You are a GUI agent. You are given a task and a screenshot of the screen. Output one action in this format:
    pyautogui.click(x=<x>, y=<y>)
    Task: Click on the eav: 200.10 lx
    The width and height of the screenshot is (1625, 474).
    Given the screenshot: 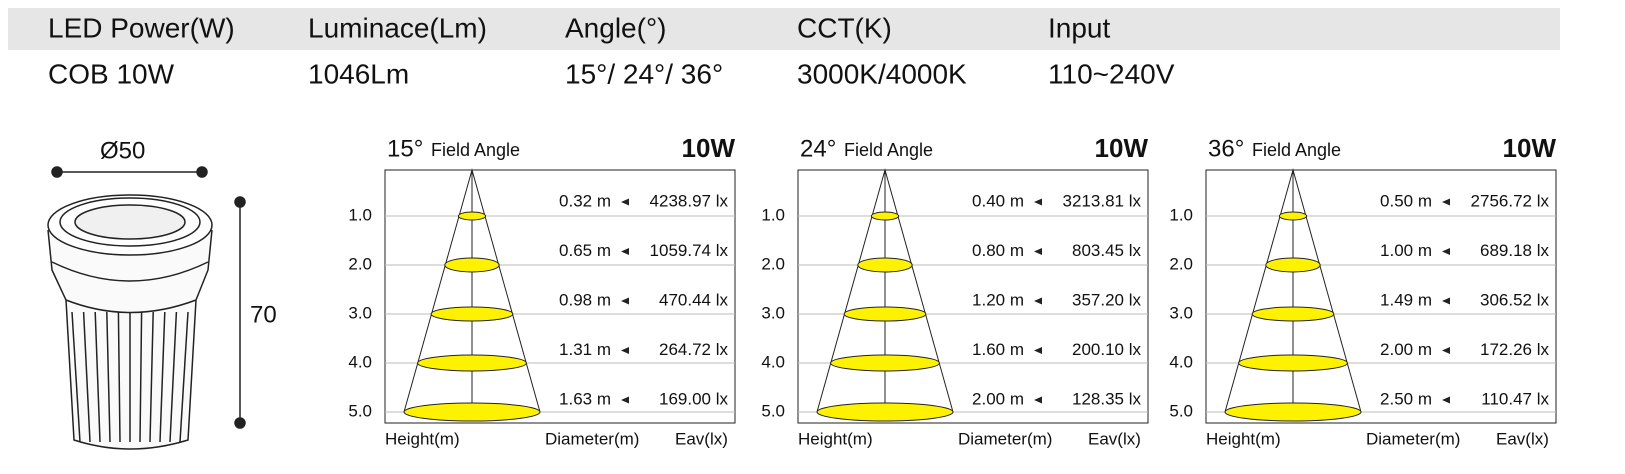 What is the action you would take?
    pyautogui.click(x=1106, y=349)
    